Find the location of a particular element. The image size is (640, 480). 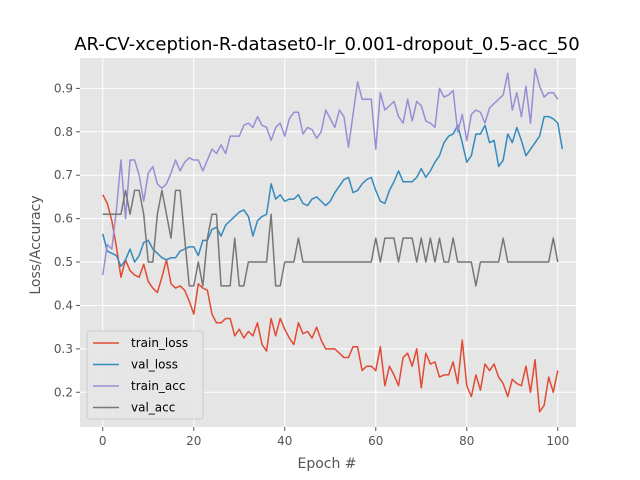

y-tick-label: 0.6 is located at coordinates (63, 219).